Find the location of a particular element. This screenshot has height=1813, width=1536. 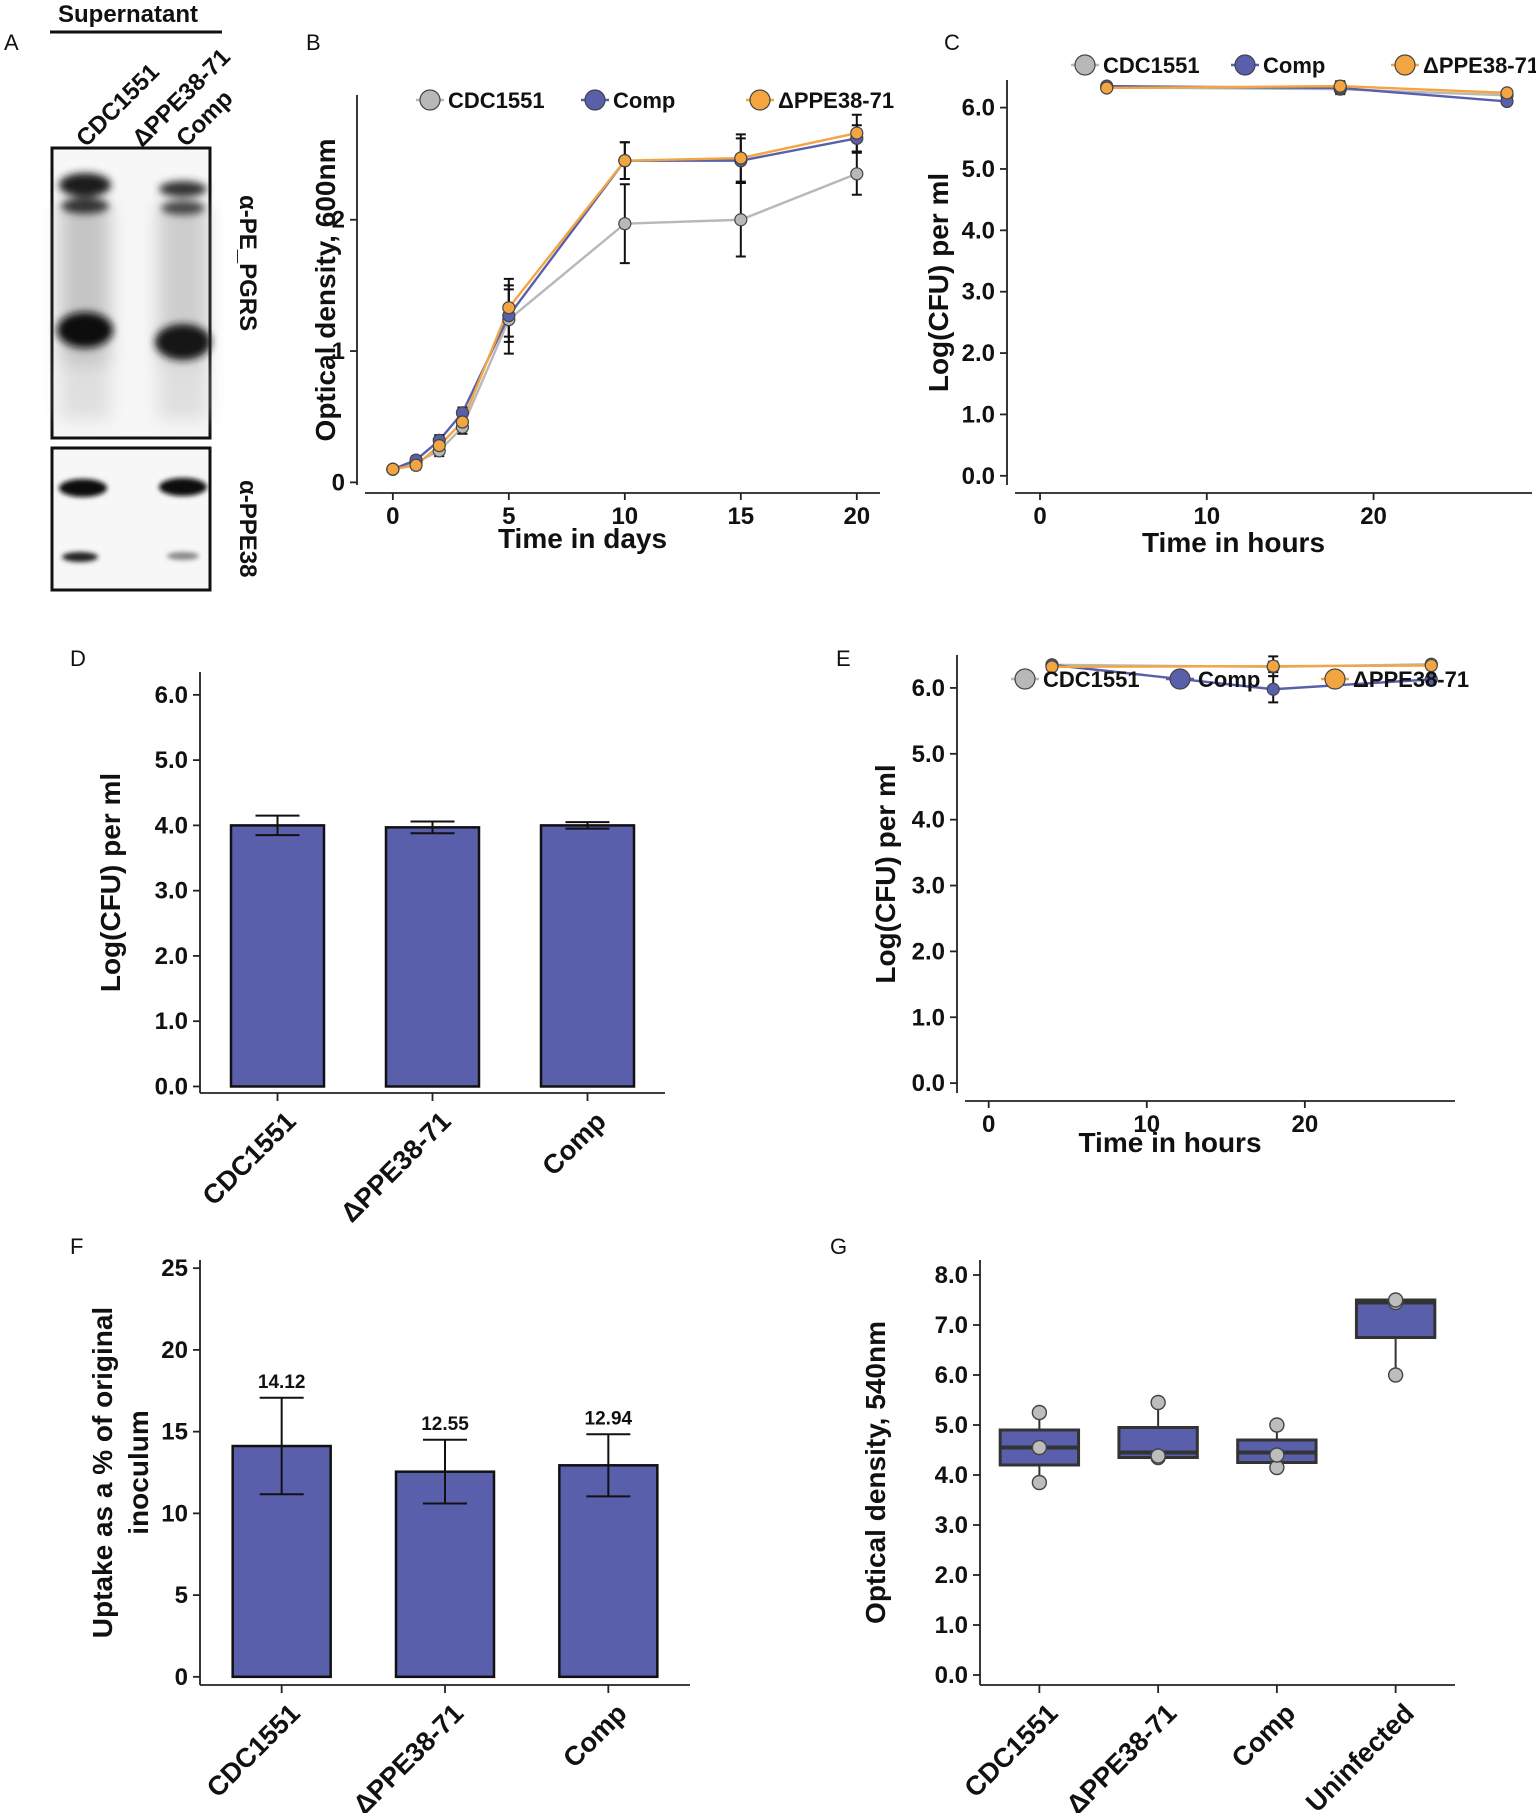

y-tick-label-g-4: 4.0 is located at coordinates (951, 1475).